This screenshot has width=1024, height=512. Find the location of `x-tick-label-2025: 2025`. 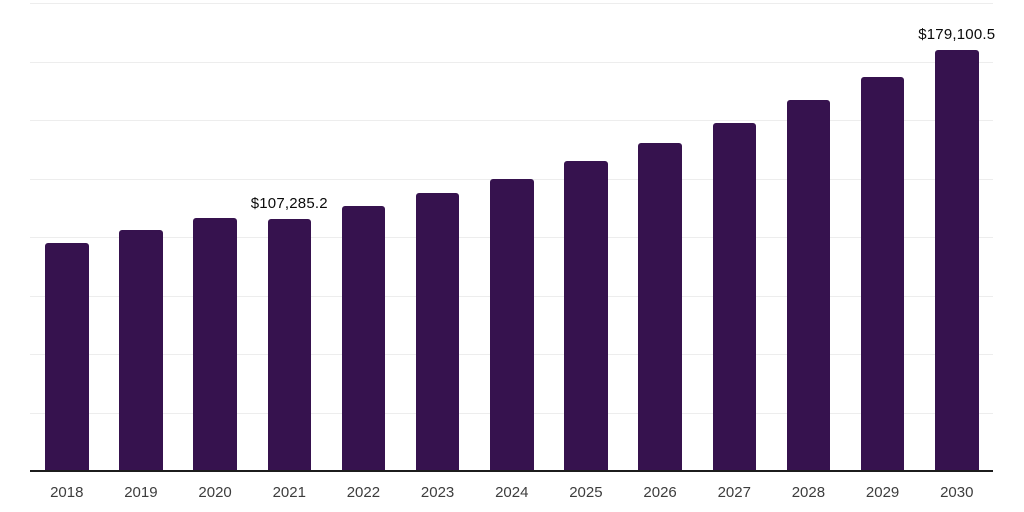

x-tick-label-2025: 2025 is located at coordinates (586, 492).